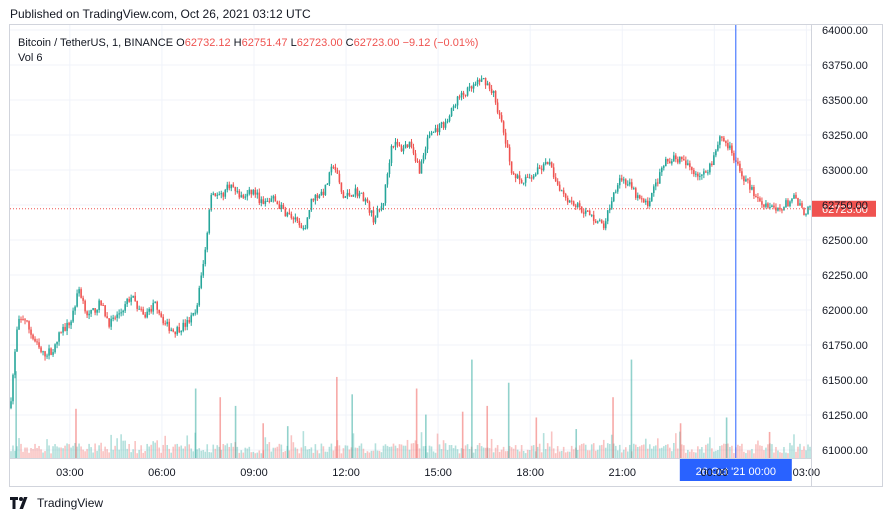  What do you see at coordinates (845, 346) in the screenshot?
I see `y-tick-label: 61750.00` at bounding box center [845, 346].